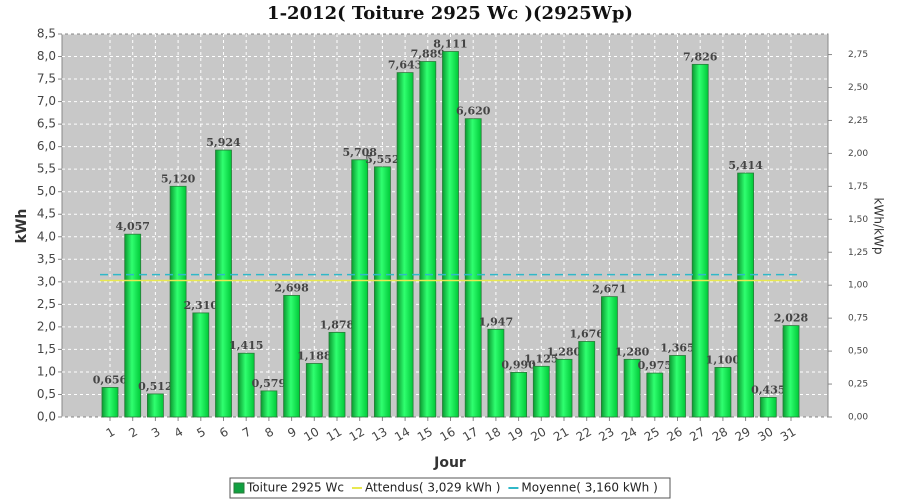 Image resolution: width=900 pixels, height=500 pixels. Describe the element at coordinates (382, 159) in the screenshot. I see `value-label: 5,552` at that location.